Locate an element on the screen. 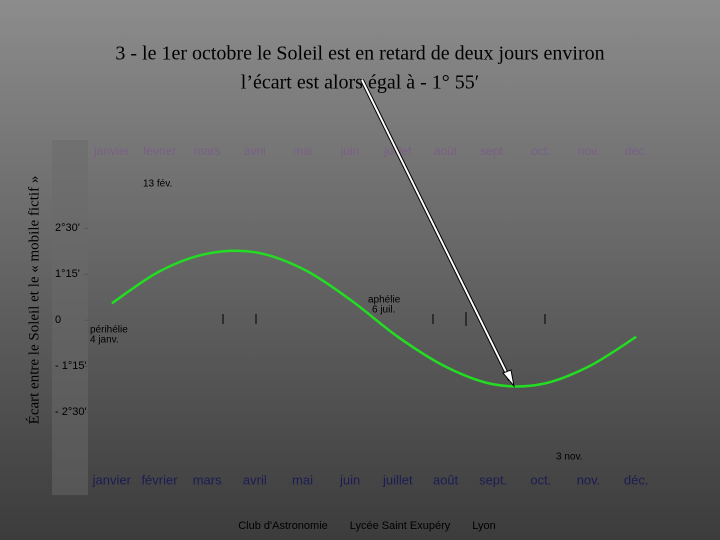 This screenshot has height=540, width=720. footer-text: Lycée Saint Exupéry is located at coordinates (400, 526).